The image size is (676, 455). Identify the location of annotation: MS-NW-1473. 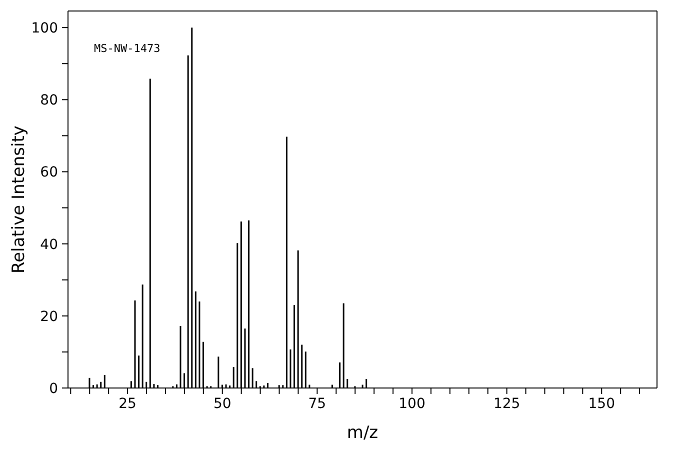
(127, 48).